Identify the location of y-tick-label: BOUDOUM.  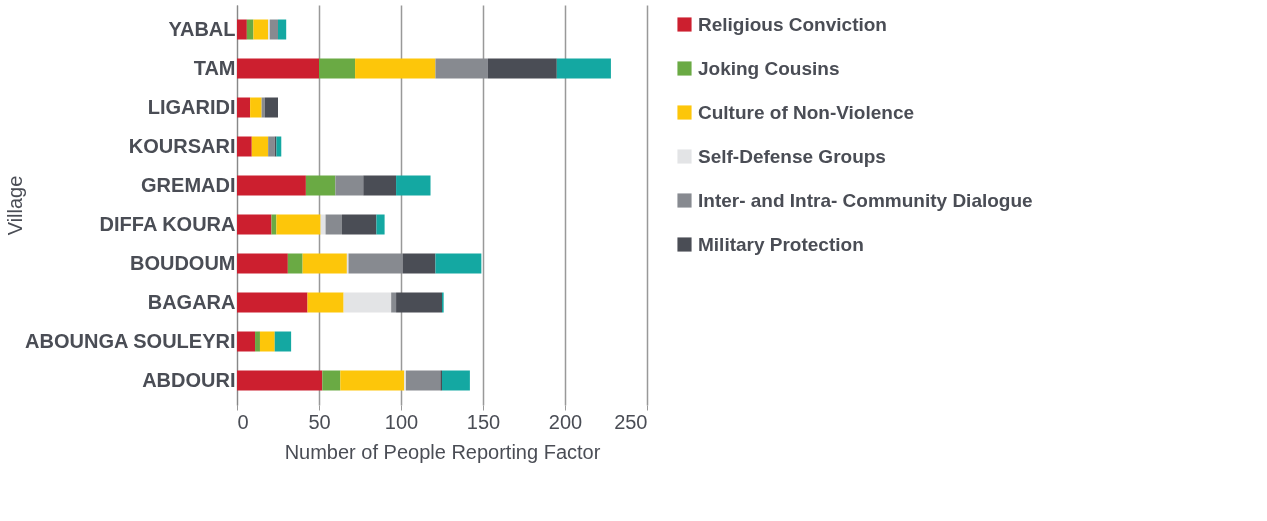
(182, 263).